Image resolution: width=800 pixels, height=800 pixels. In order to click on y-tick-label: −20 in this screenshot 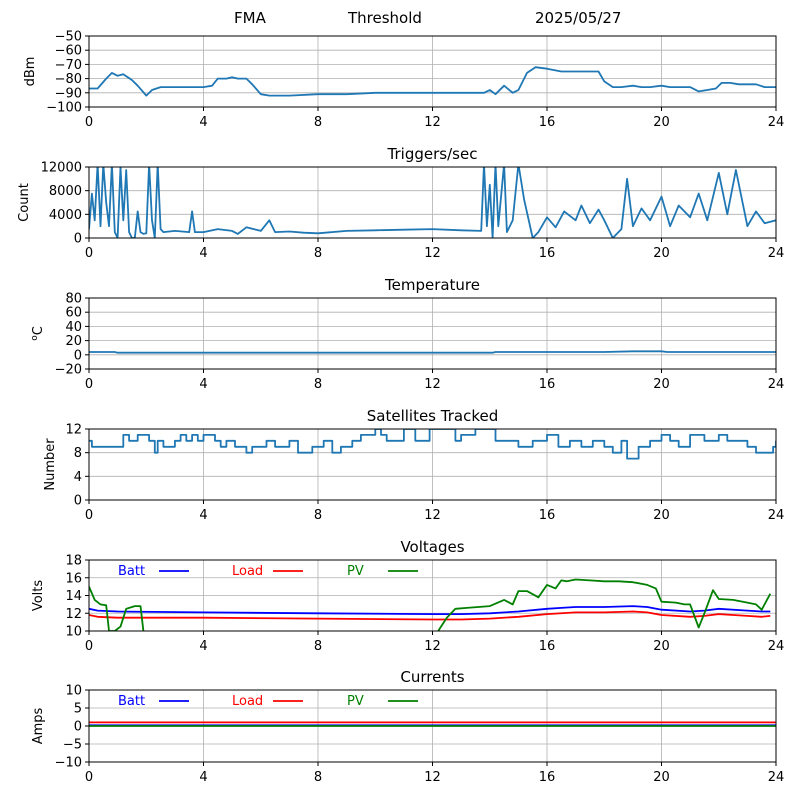, I will do `click(68, 370)`.